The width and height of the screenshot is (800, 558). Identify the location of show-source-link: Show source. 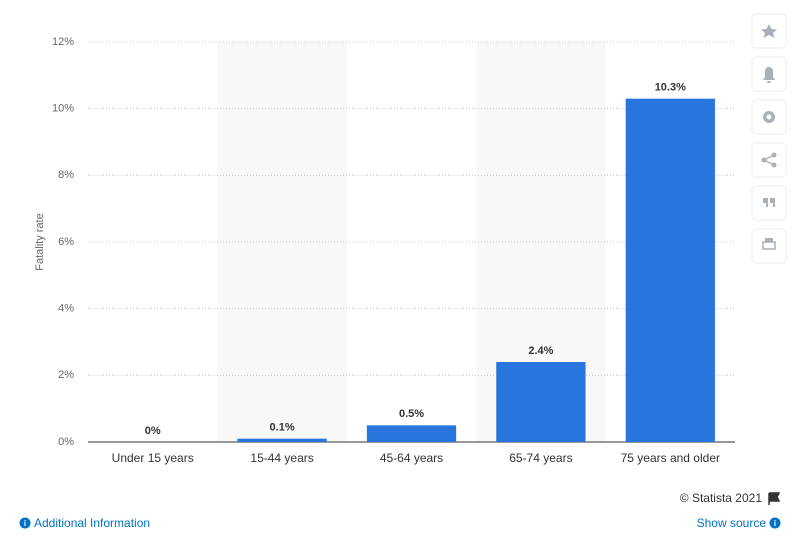
(732, 523).